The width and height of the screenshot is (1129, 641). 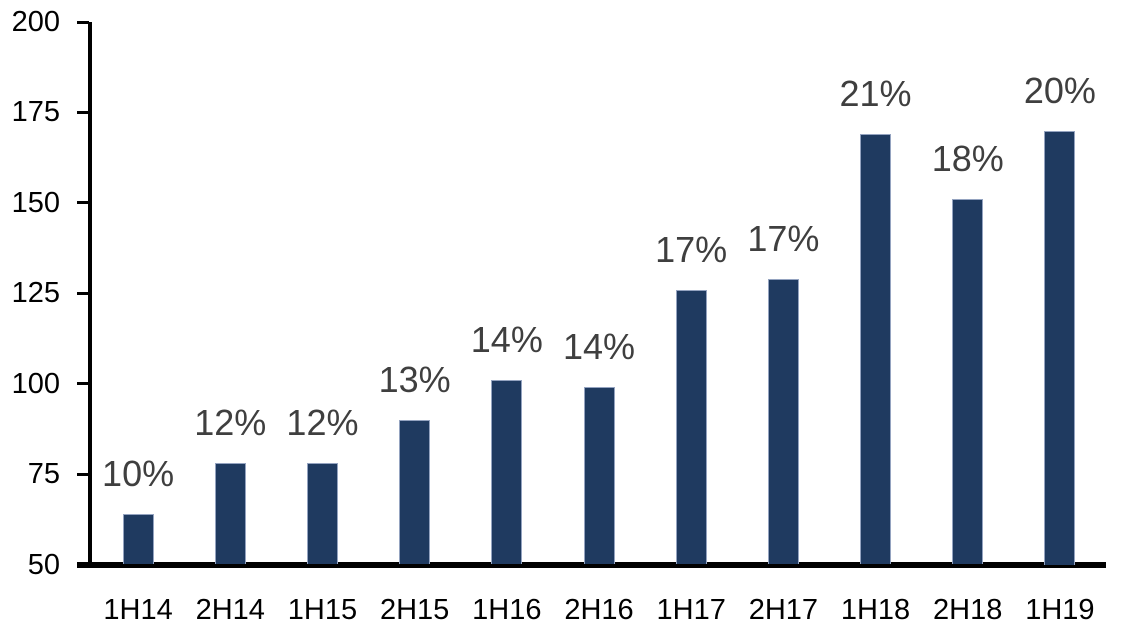 I want to click on bar-1h16, so click(x=507, y=472).